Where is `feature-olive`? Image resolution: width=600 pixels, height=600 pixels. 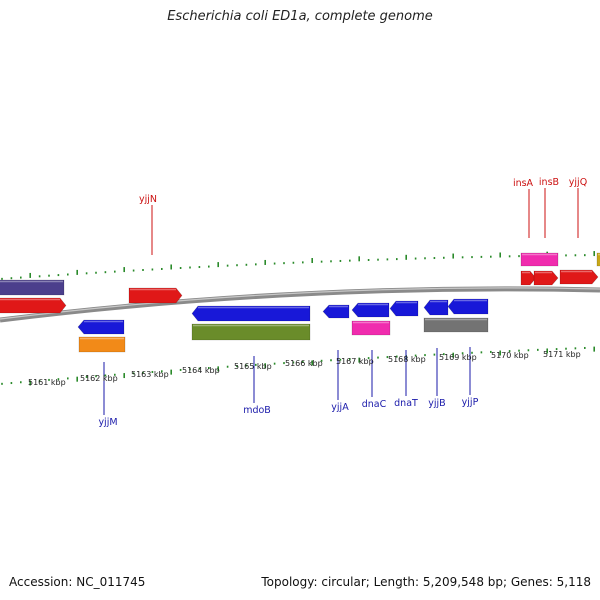
feature-olive is located at coordinates (251, 332).